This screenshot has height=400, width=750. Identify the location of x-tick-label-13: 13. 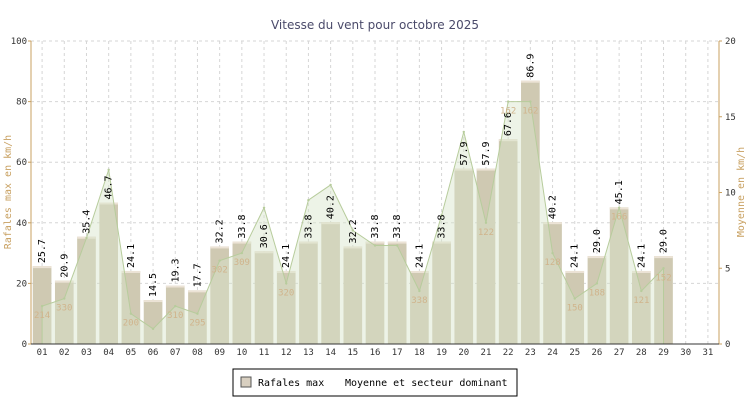
(308, 353).